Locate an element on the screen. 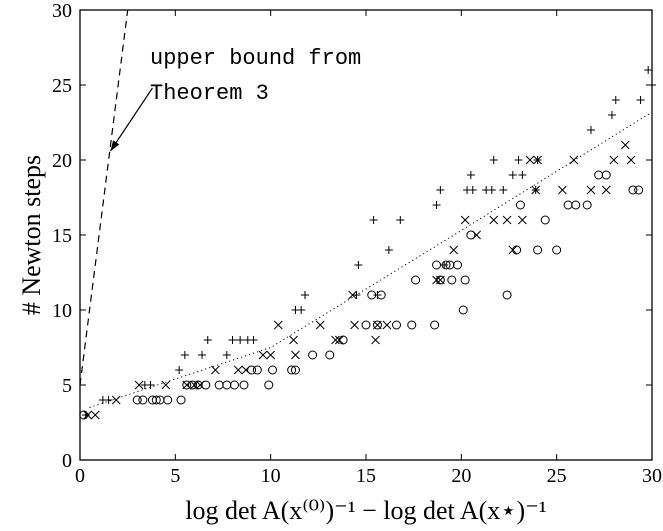 This screenshot has height=531, width=663. y-tick-label: 5 is located at coordinates (67, 386).